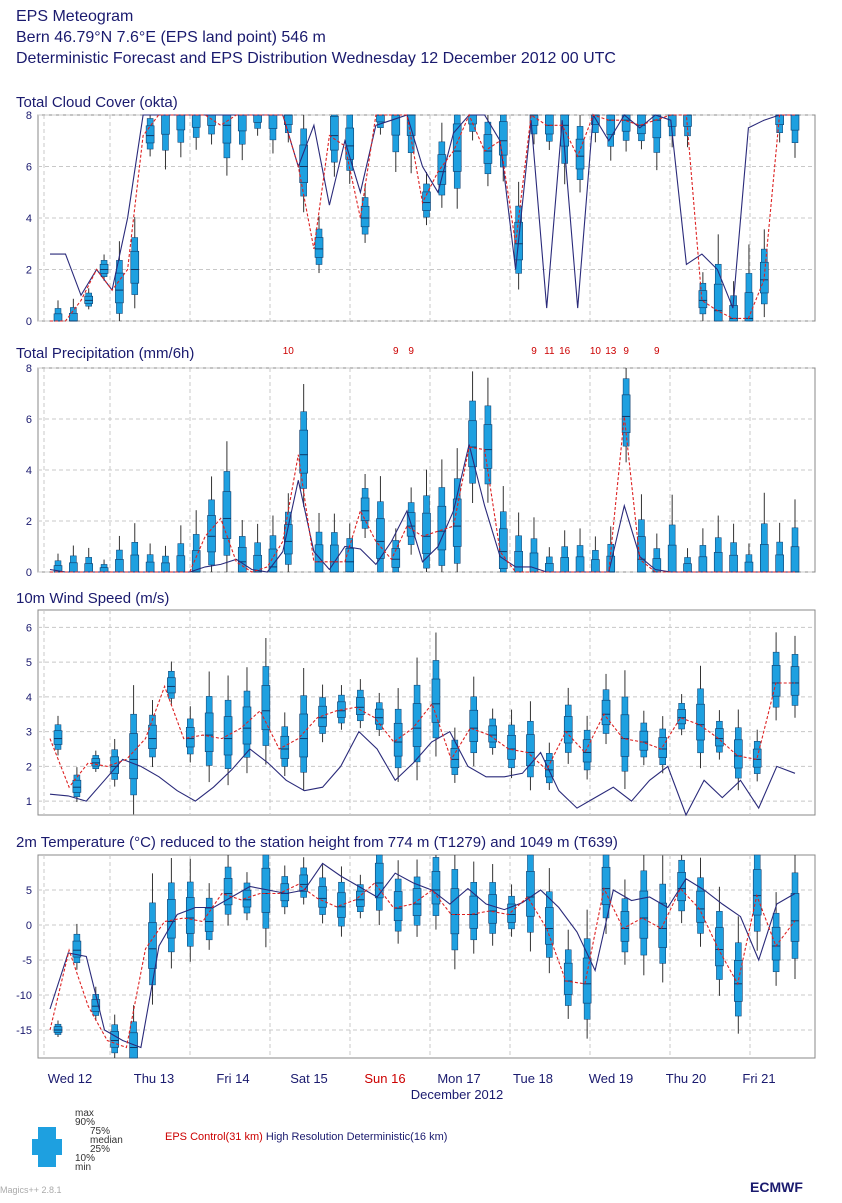  I want to click on x-tick-label: Sat 15, so click(309, 1078).